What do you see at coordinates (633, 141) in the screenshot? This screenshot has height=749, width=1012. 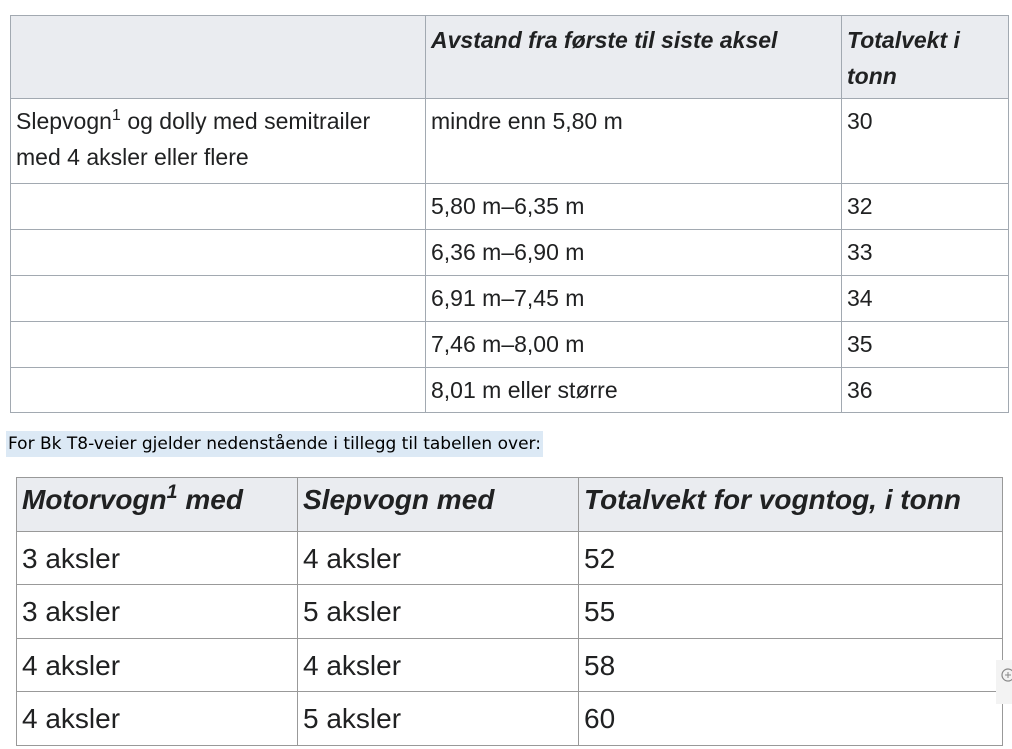 I see `cell: mindre enn 5,80 m` at bounding box center [633, 141].